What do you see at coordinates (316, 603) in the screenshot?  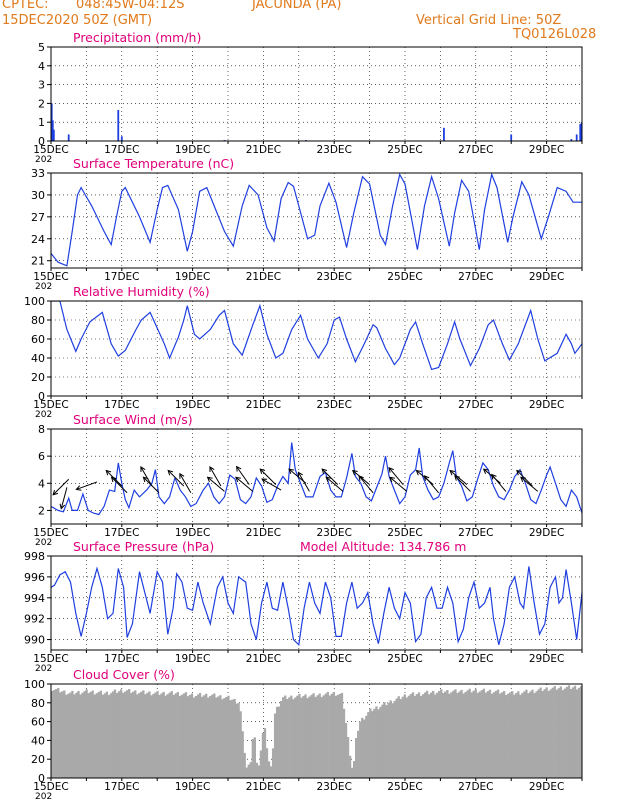 I see `pres-plot-area` at bounding box center [316, 603].